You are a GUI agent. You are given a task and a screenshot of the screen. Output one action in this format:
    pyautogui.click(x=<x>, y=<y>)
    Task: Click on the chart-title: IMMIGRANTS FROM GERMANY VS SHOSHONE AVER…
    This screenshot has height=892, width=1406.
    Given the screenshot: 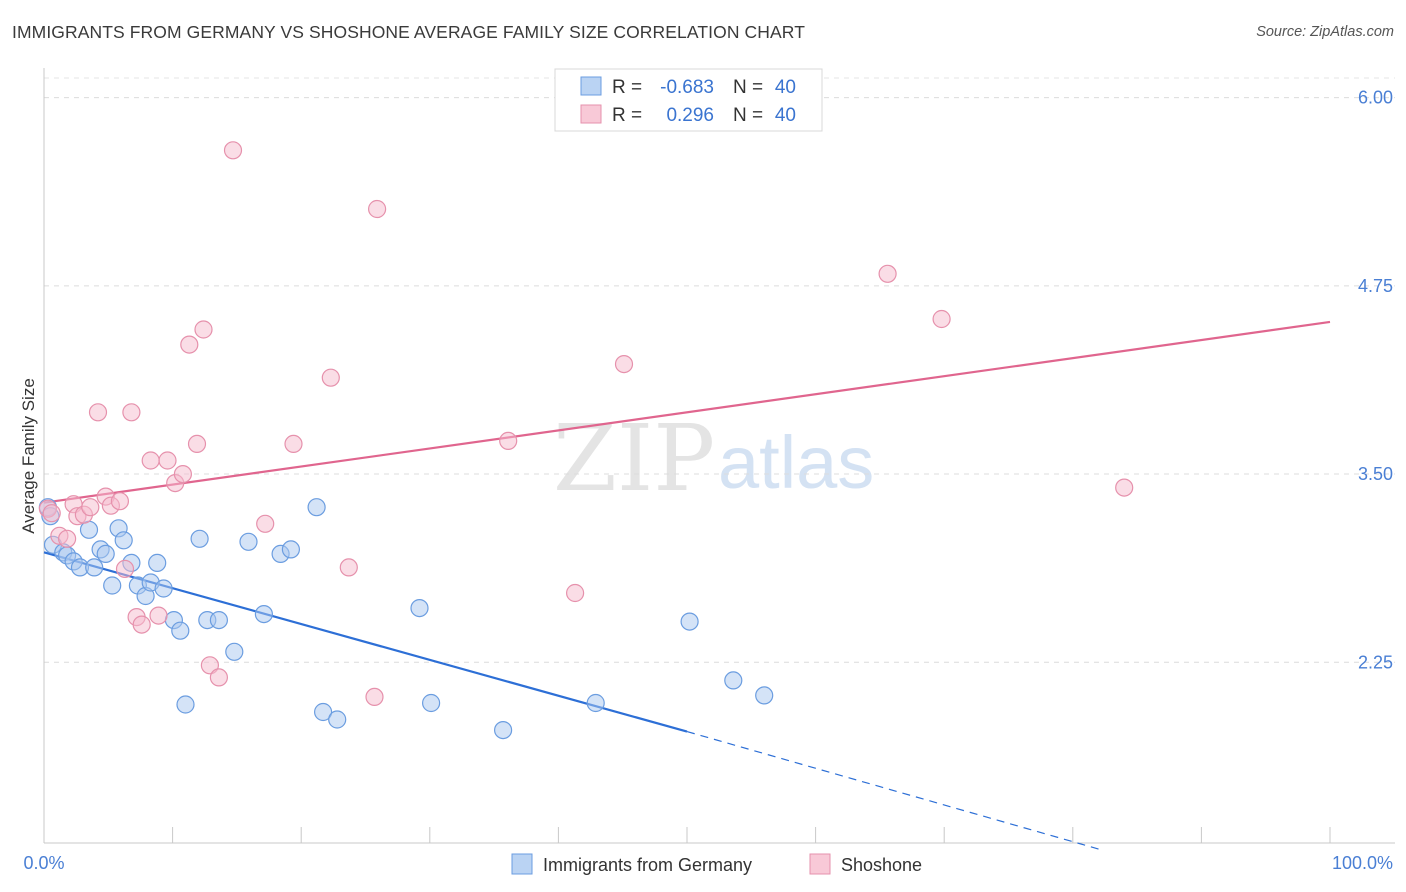 What is the action you would take?
    pyautogui.click(x=408, y=32)
    